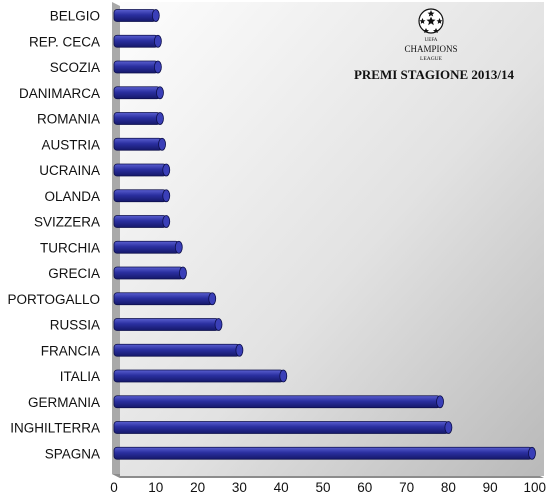 The width and height of the screenshot is (547, 494). I want to click on category-label: FRANCIA, so click(70, 350).